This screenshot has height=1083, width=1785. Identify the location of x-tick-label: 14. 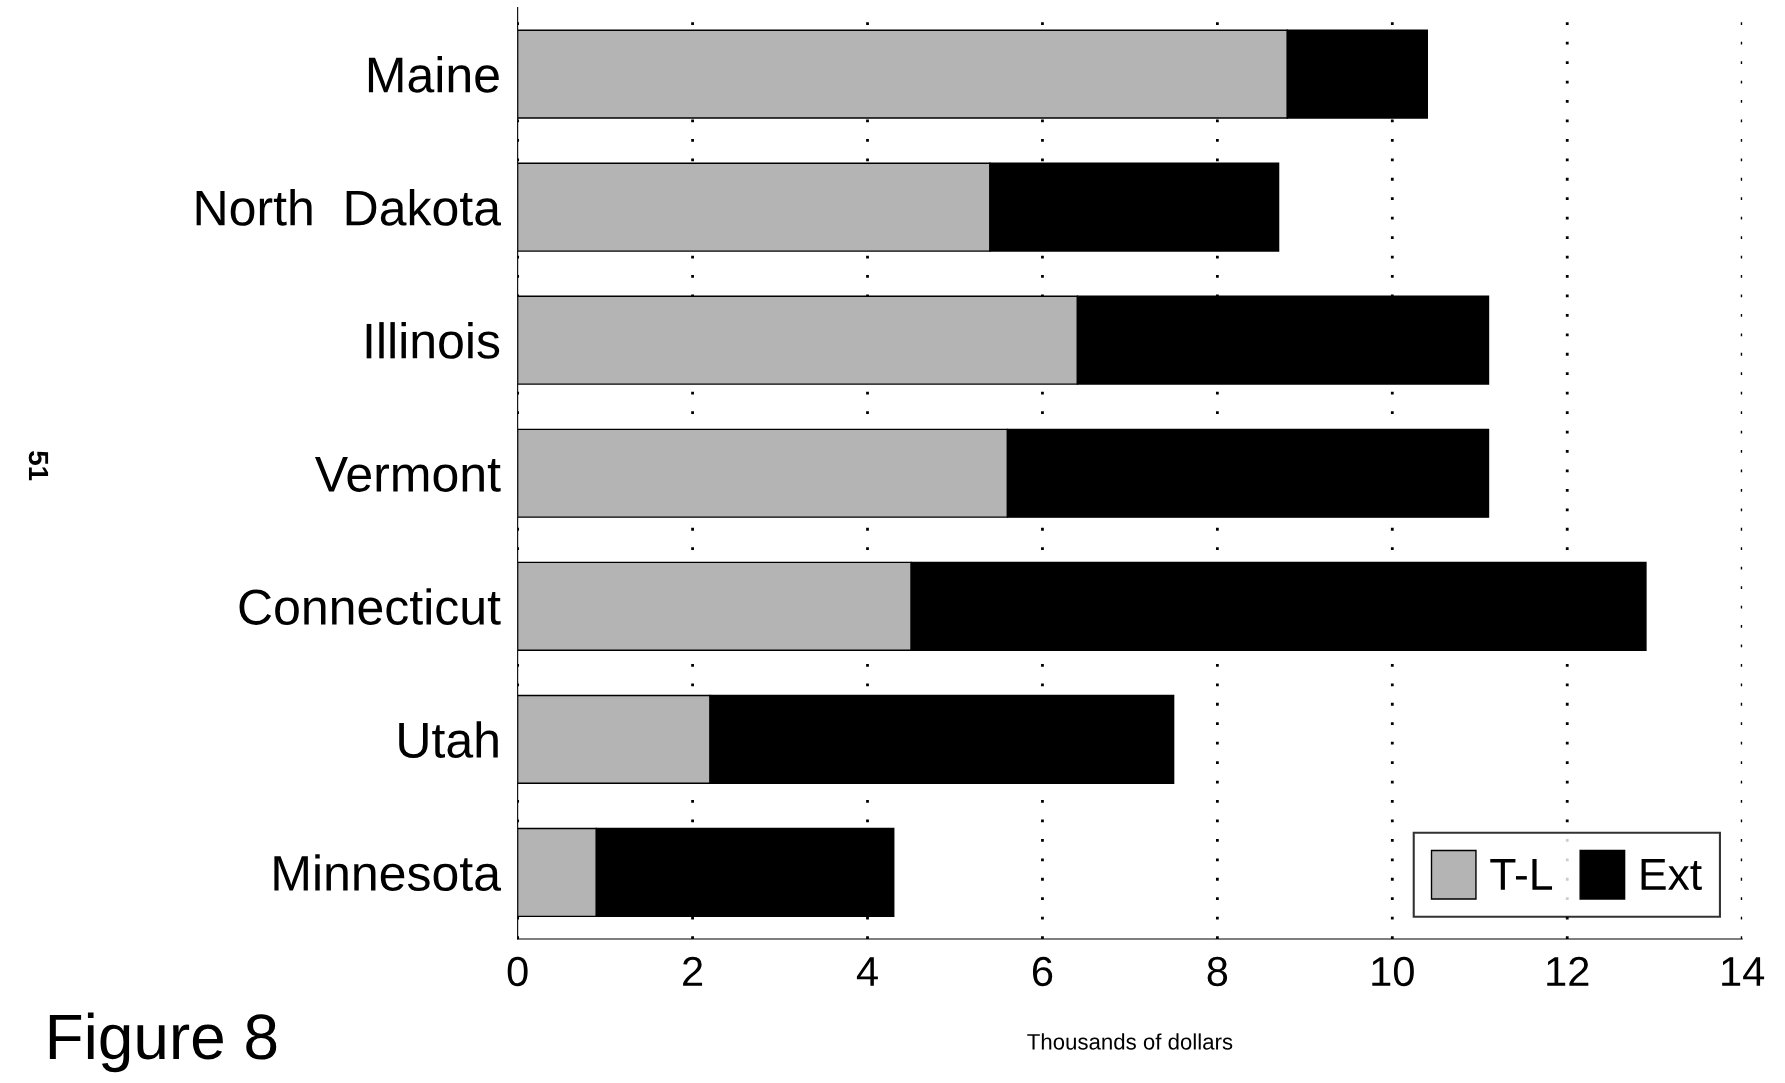
(1743, 971).